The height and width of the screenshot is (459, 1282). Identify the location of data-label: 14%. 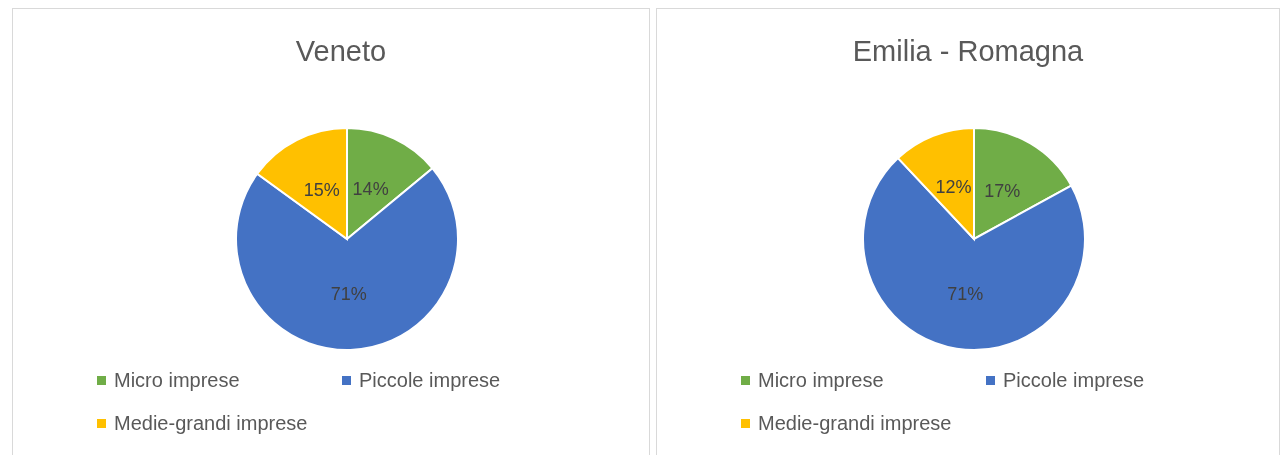
(370, 188).